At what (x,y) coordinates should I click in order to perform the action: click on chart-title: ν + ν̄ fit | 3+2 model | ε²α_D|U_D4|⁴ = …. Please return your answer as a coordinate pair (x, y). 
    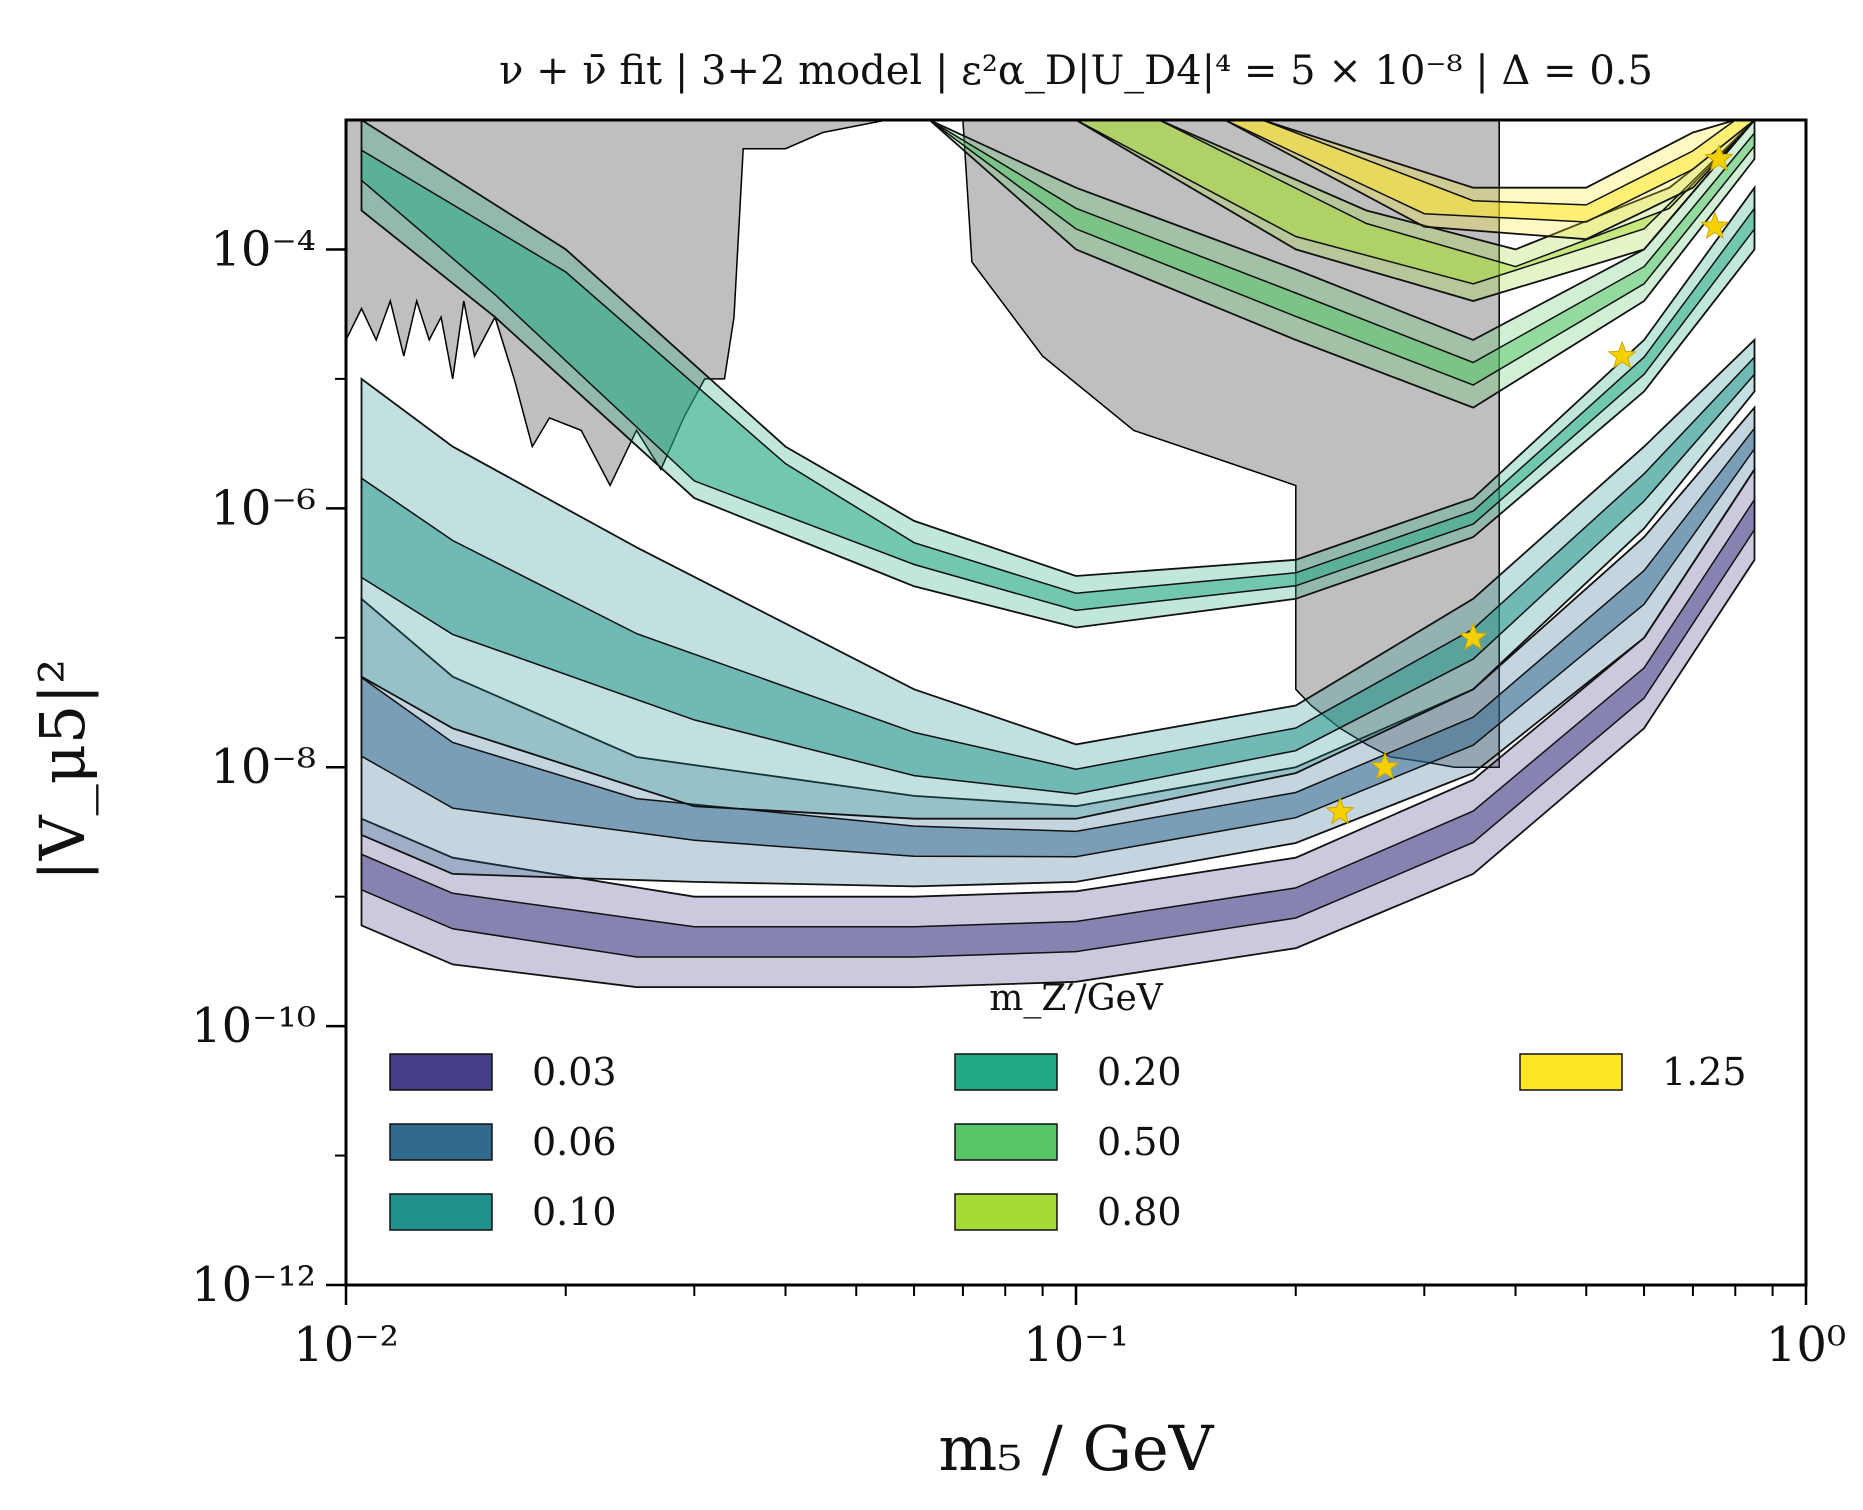
    Looking at the image, I should click on (1076, 71).